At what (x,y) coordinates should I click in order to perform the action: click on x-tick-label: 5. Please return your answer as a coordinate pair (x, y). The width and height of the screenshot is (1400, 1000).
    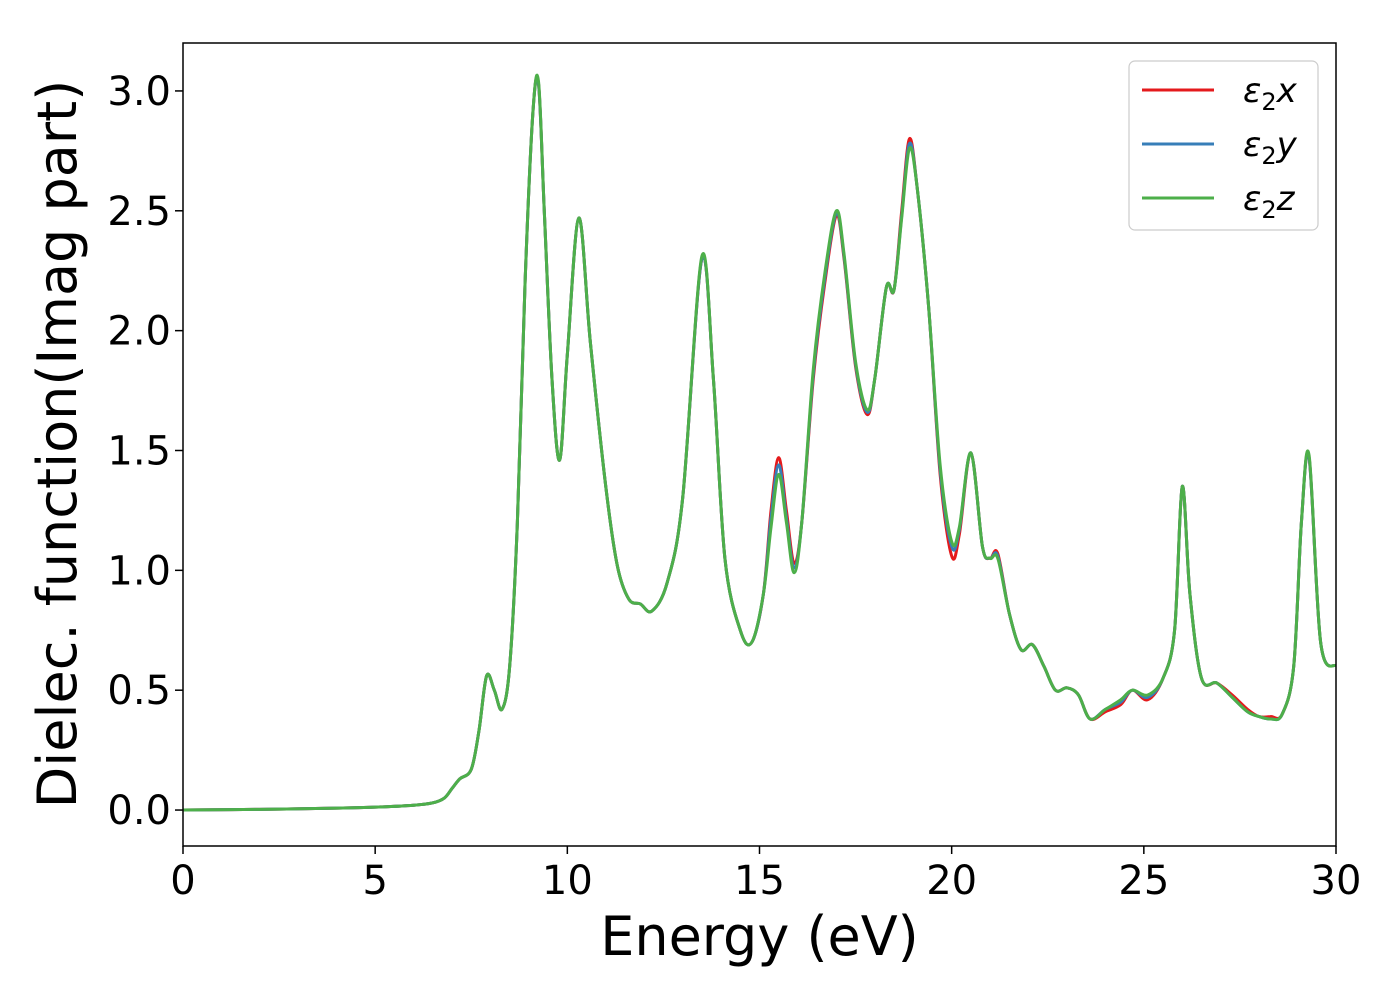
    Looking at the image, I should click on (374, 881).